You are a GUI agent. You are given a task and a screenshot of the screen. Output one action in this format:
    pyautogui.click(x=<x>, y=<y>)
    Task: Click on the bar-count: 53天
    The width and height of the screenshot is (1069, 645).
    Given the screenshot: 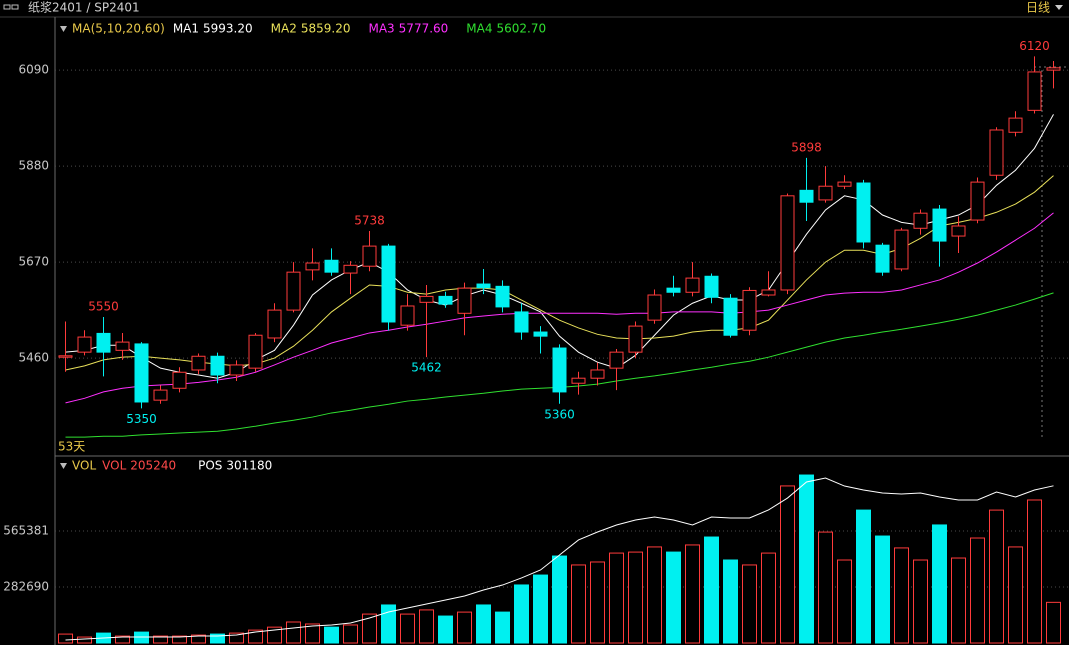 What is the action you would take?
    pyautogui.click(x=71, y=447)
    